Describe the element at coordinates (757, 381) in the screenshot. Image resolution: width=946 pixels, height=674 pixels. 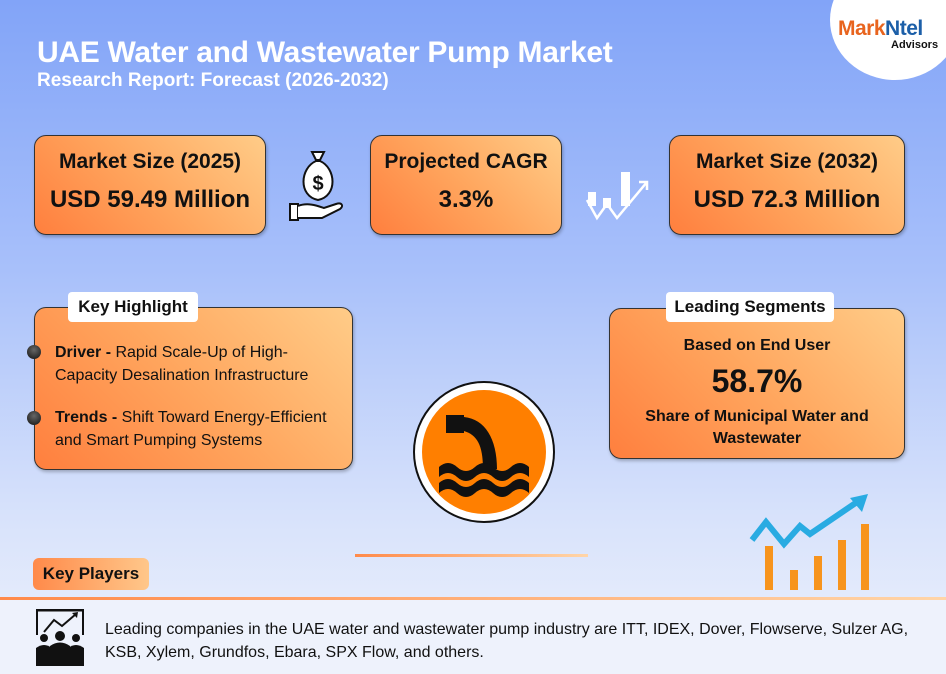
I see `segment-value: 58.7%` at that location.